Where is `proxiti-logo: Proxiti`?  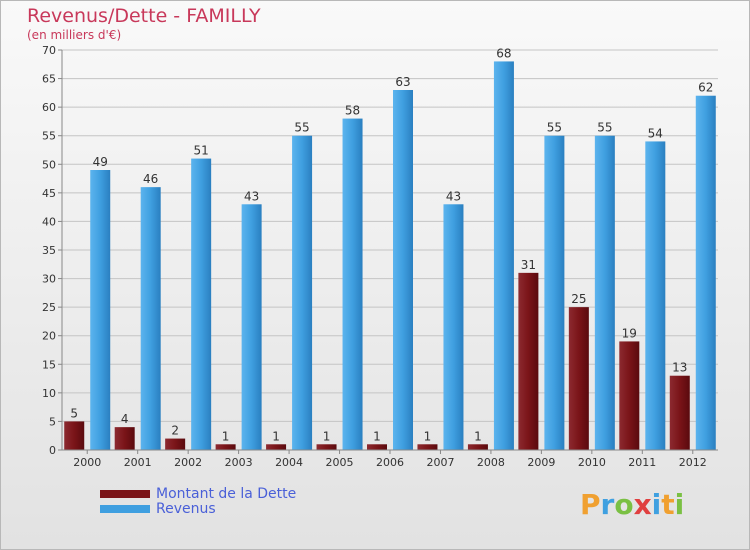 proxiti-logo: Proxiti is located at coordinates (632, 504).